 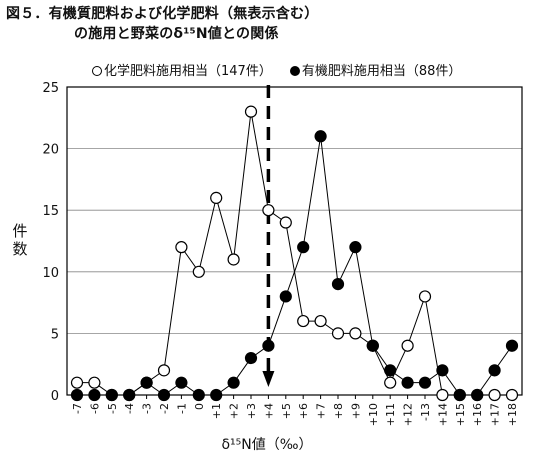 I want to click on x-tick-label: -5, so click(x=112, y=408).